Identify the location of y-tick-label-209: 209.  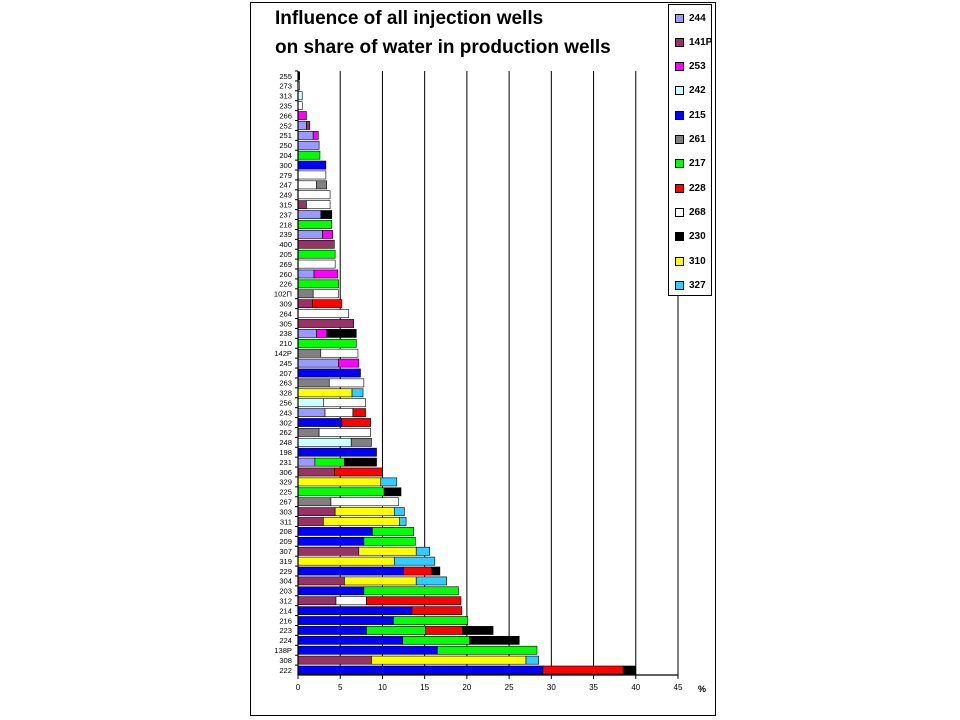
(285, 541).